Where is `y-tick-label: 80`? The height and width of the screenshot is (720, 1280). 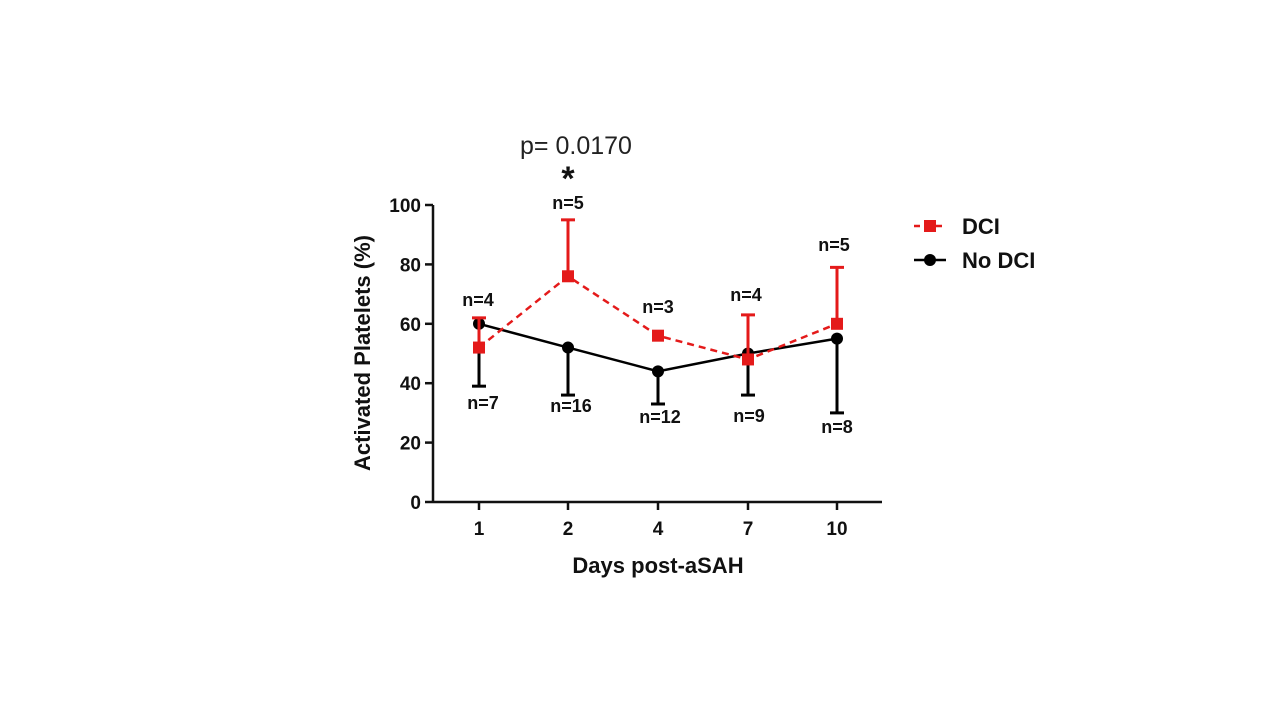 y-tick-label: 80 is located at coordinates (410, 265).